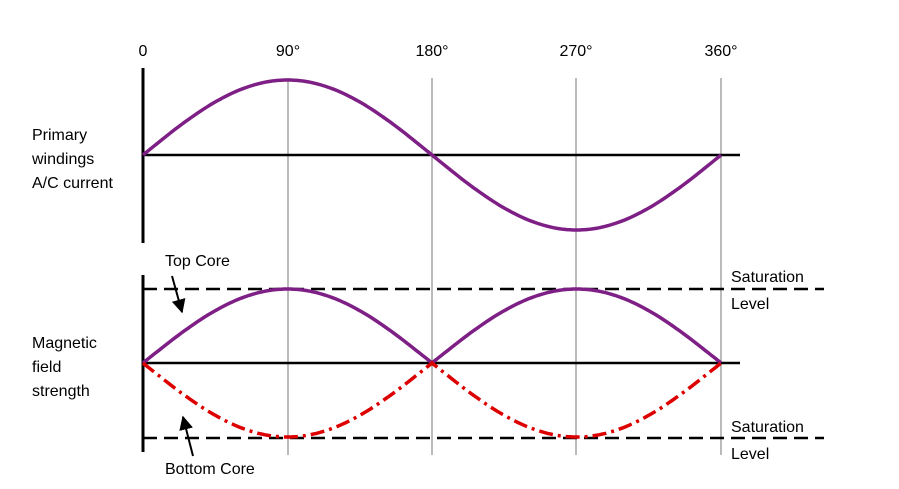 This screenshot has height=489, width=899. Describe the element at coordinates (767, 277) in the screenshot. I see `saturation-top-line-1: Saturation` at that location.